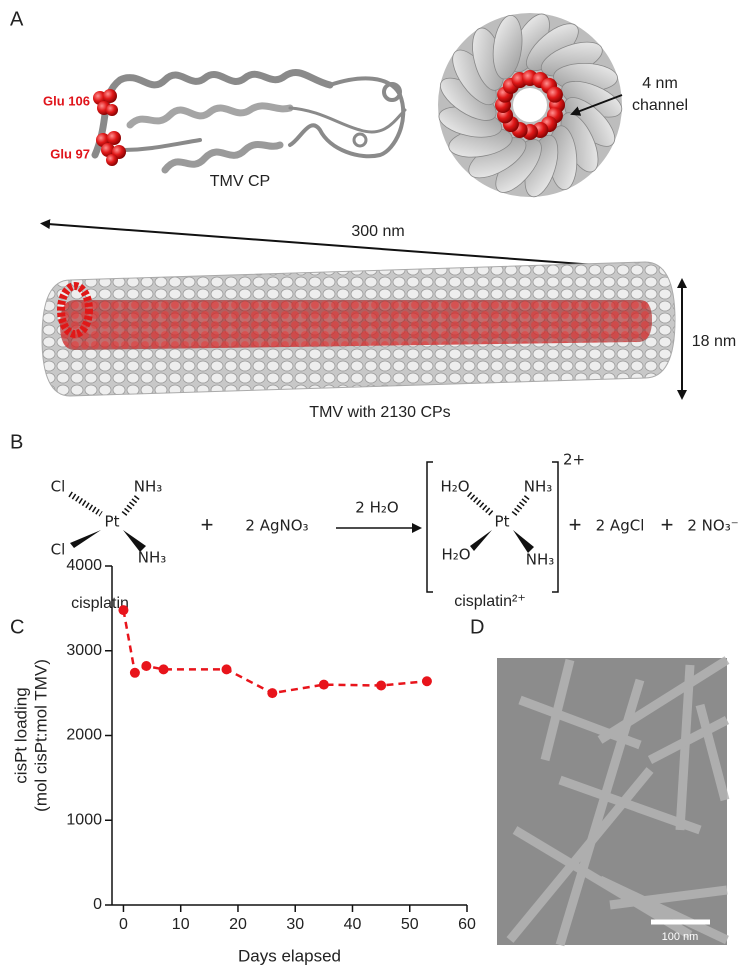 This screenshot has width=755, height=973. I want to click on x-tick-label: 50, so click(410, 924).